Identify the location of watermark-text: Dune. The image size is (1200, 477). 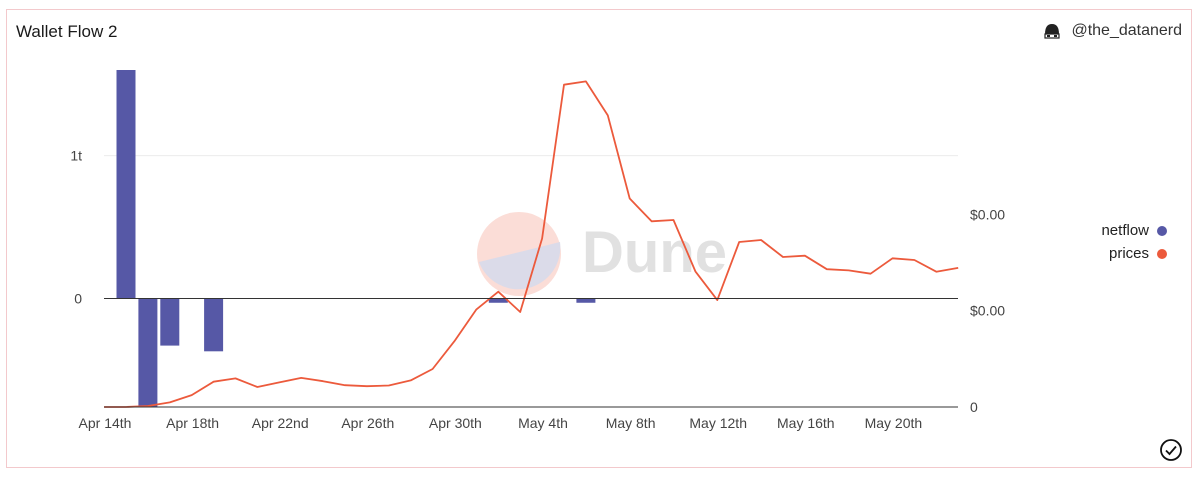
(654, 252).